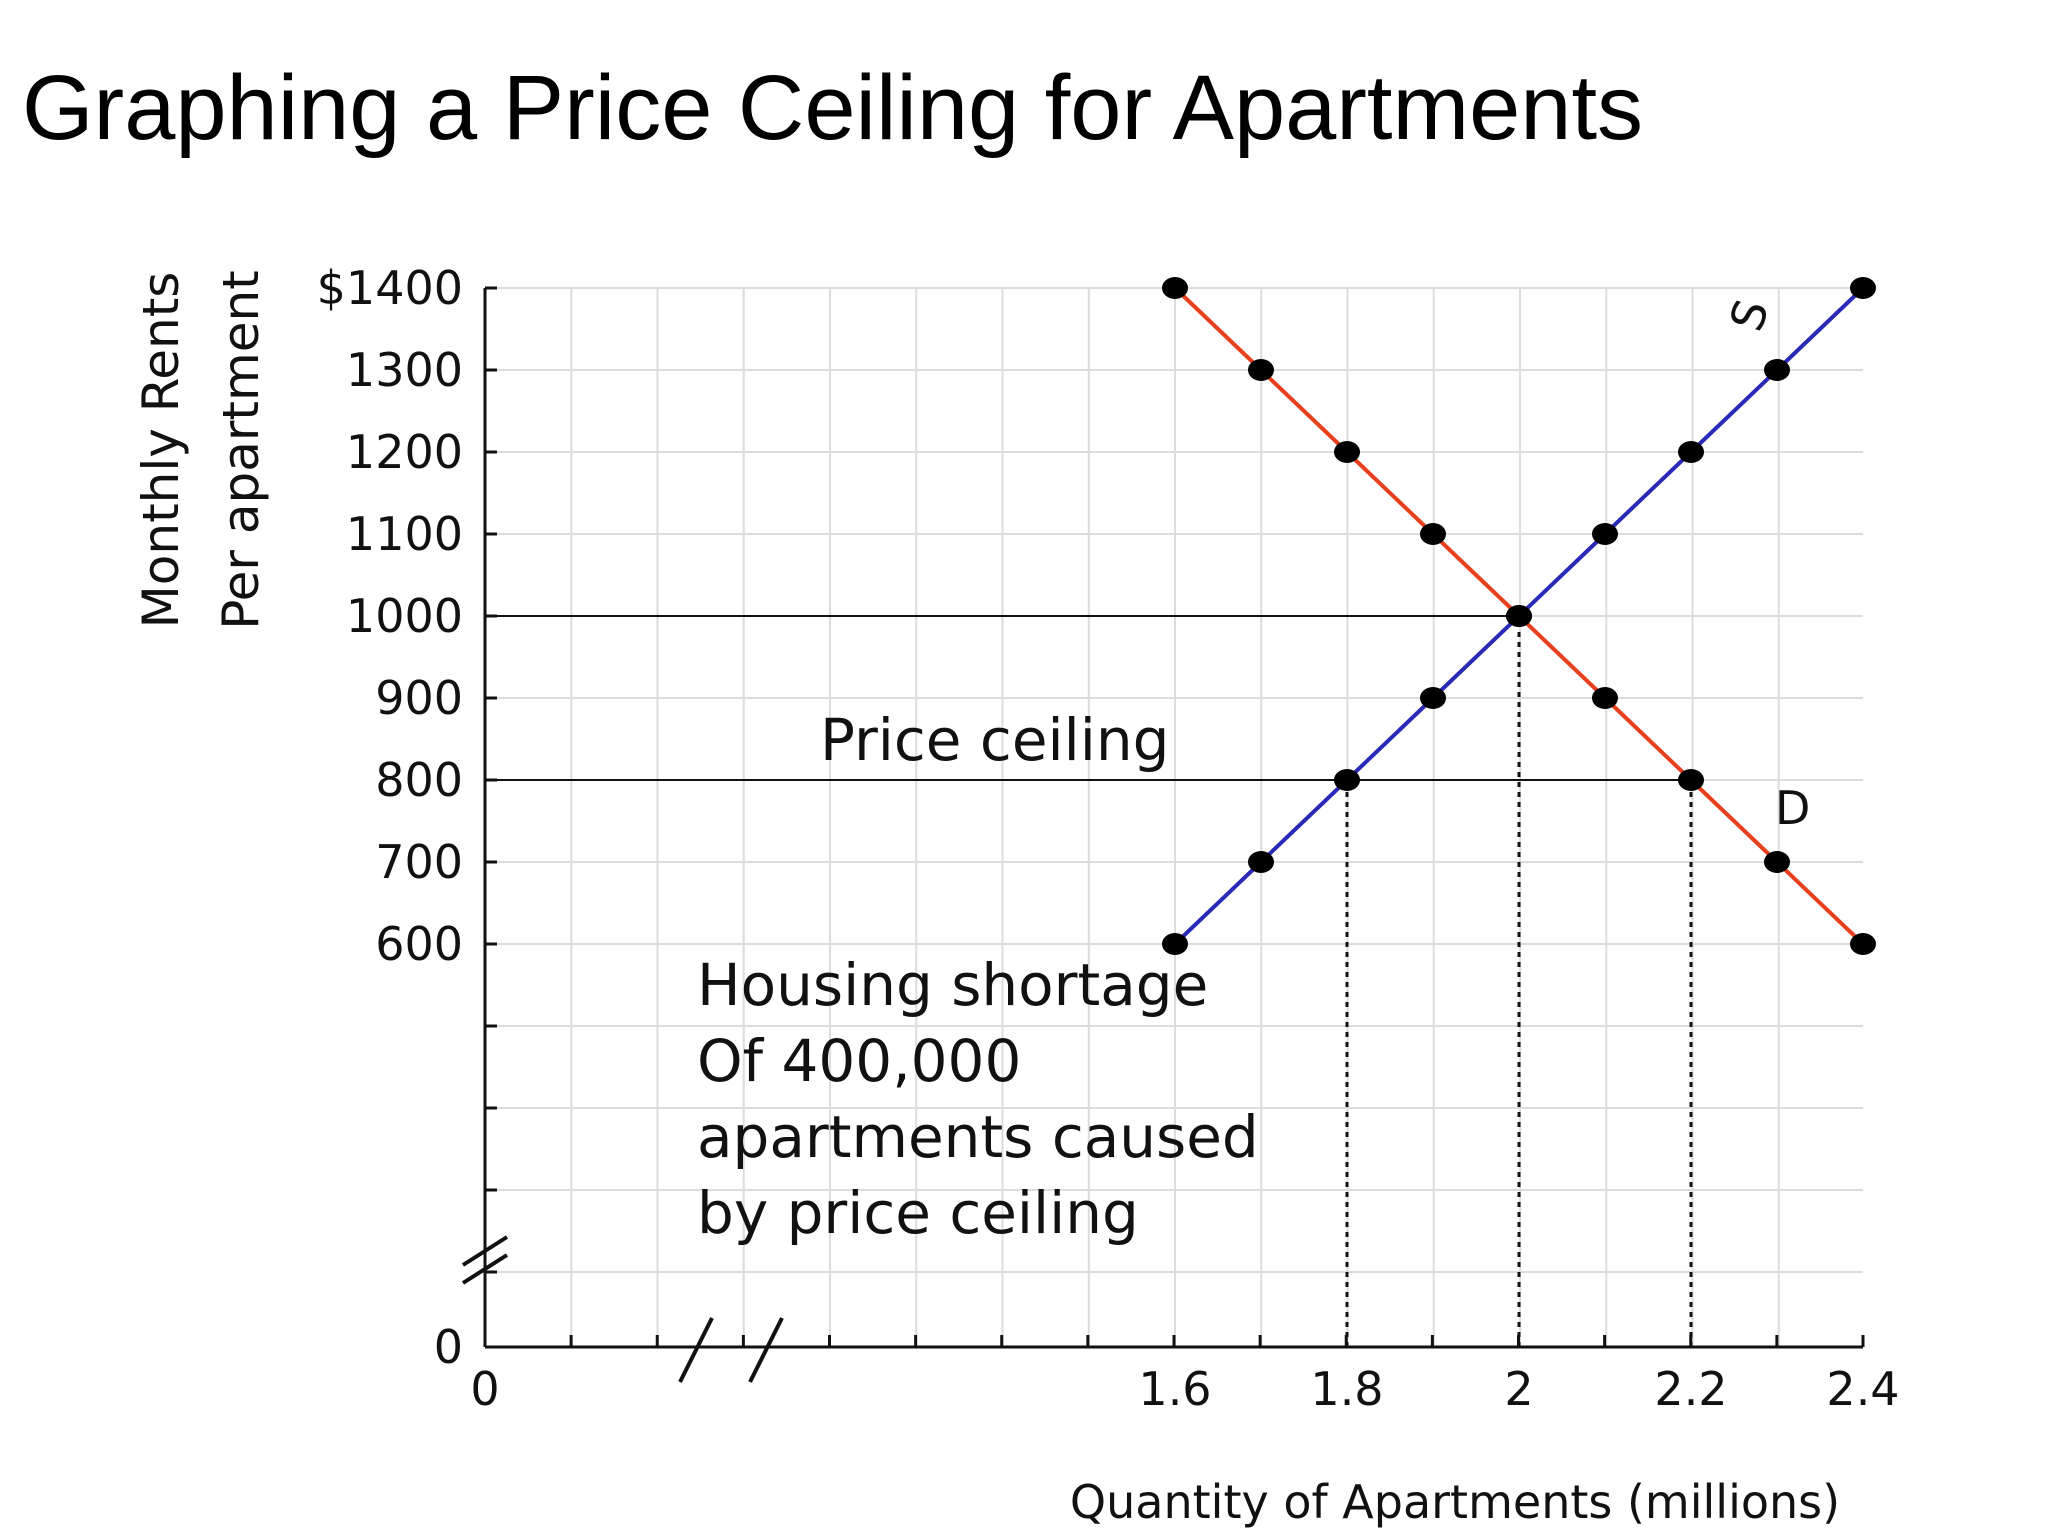 Image resolution: width=2048 pixels, height=1536 pixels. I want to click on x-tick-label: 2, so click(1518, 1389).